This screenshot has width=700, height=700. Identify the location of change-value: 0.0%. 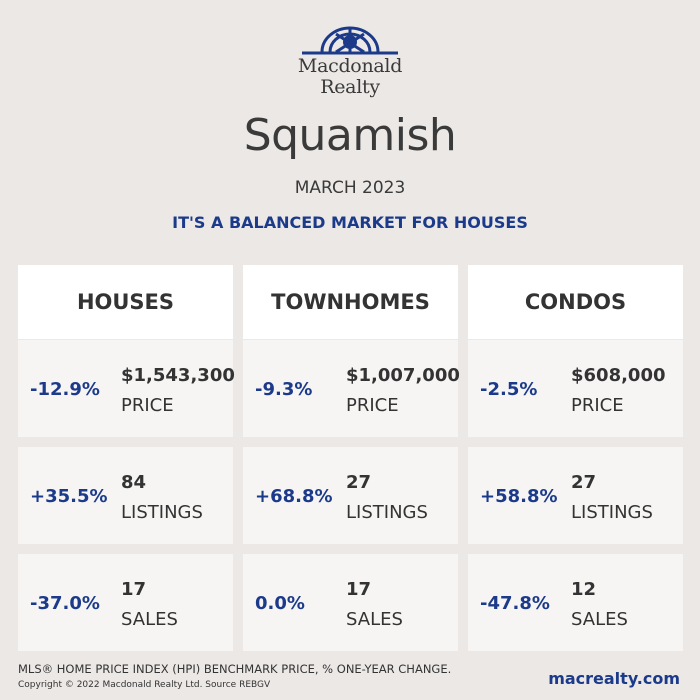
(280, 603).